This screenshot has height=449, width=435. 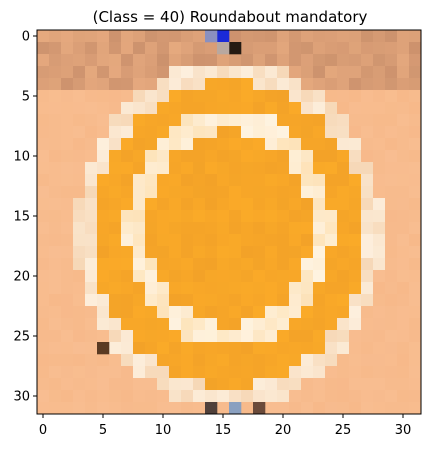 What do you see at coordinates (343, 430) in the screenshot?
I see `x-tick-label: 25` at bounding box center [343, 430].